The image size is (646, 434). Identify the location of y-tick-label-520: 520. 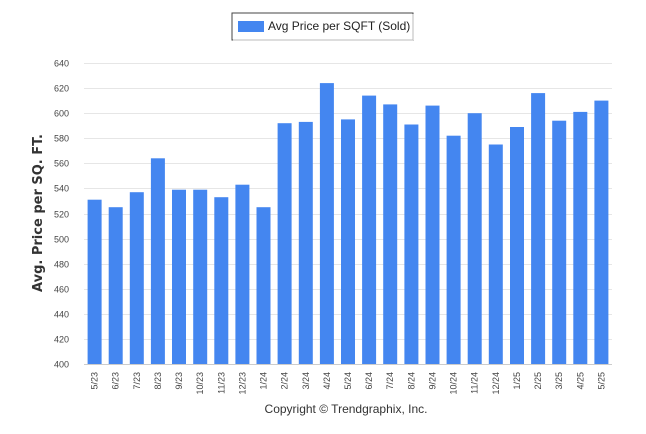
(61, 215).